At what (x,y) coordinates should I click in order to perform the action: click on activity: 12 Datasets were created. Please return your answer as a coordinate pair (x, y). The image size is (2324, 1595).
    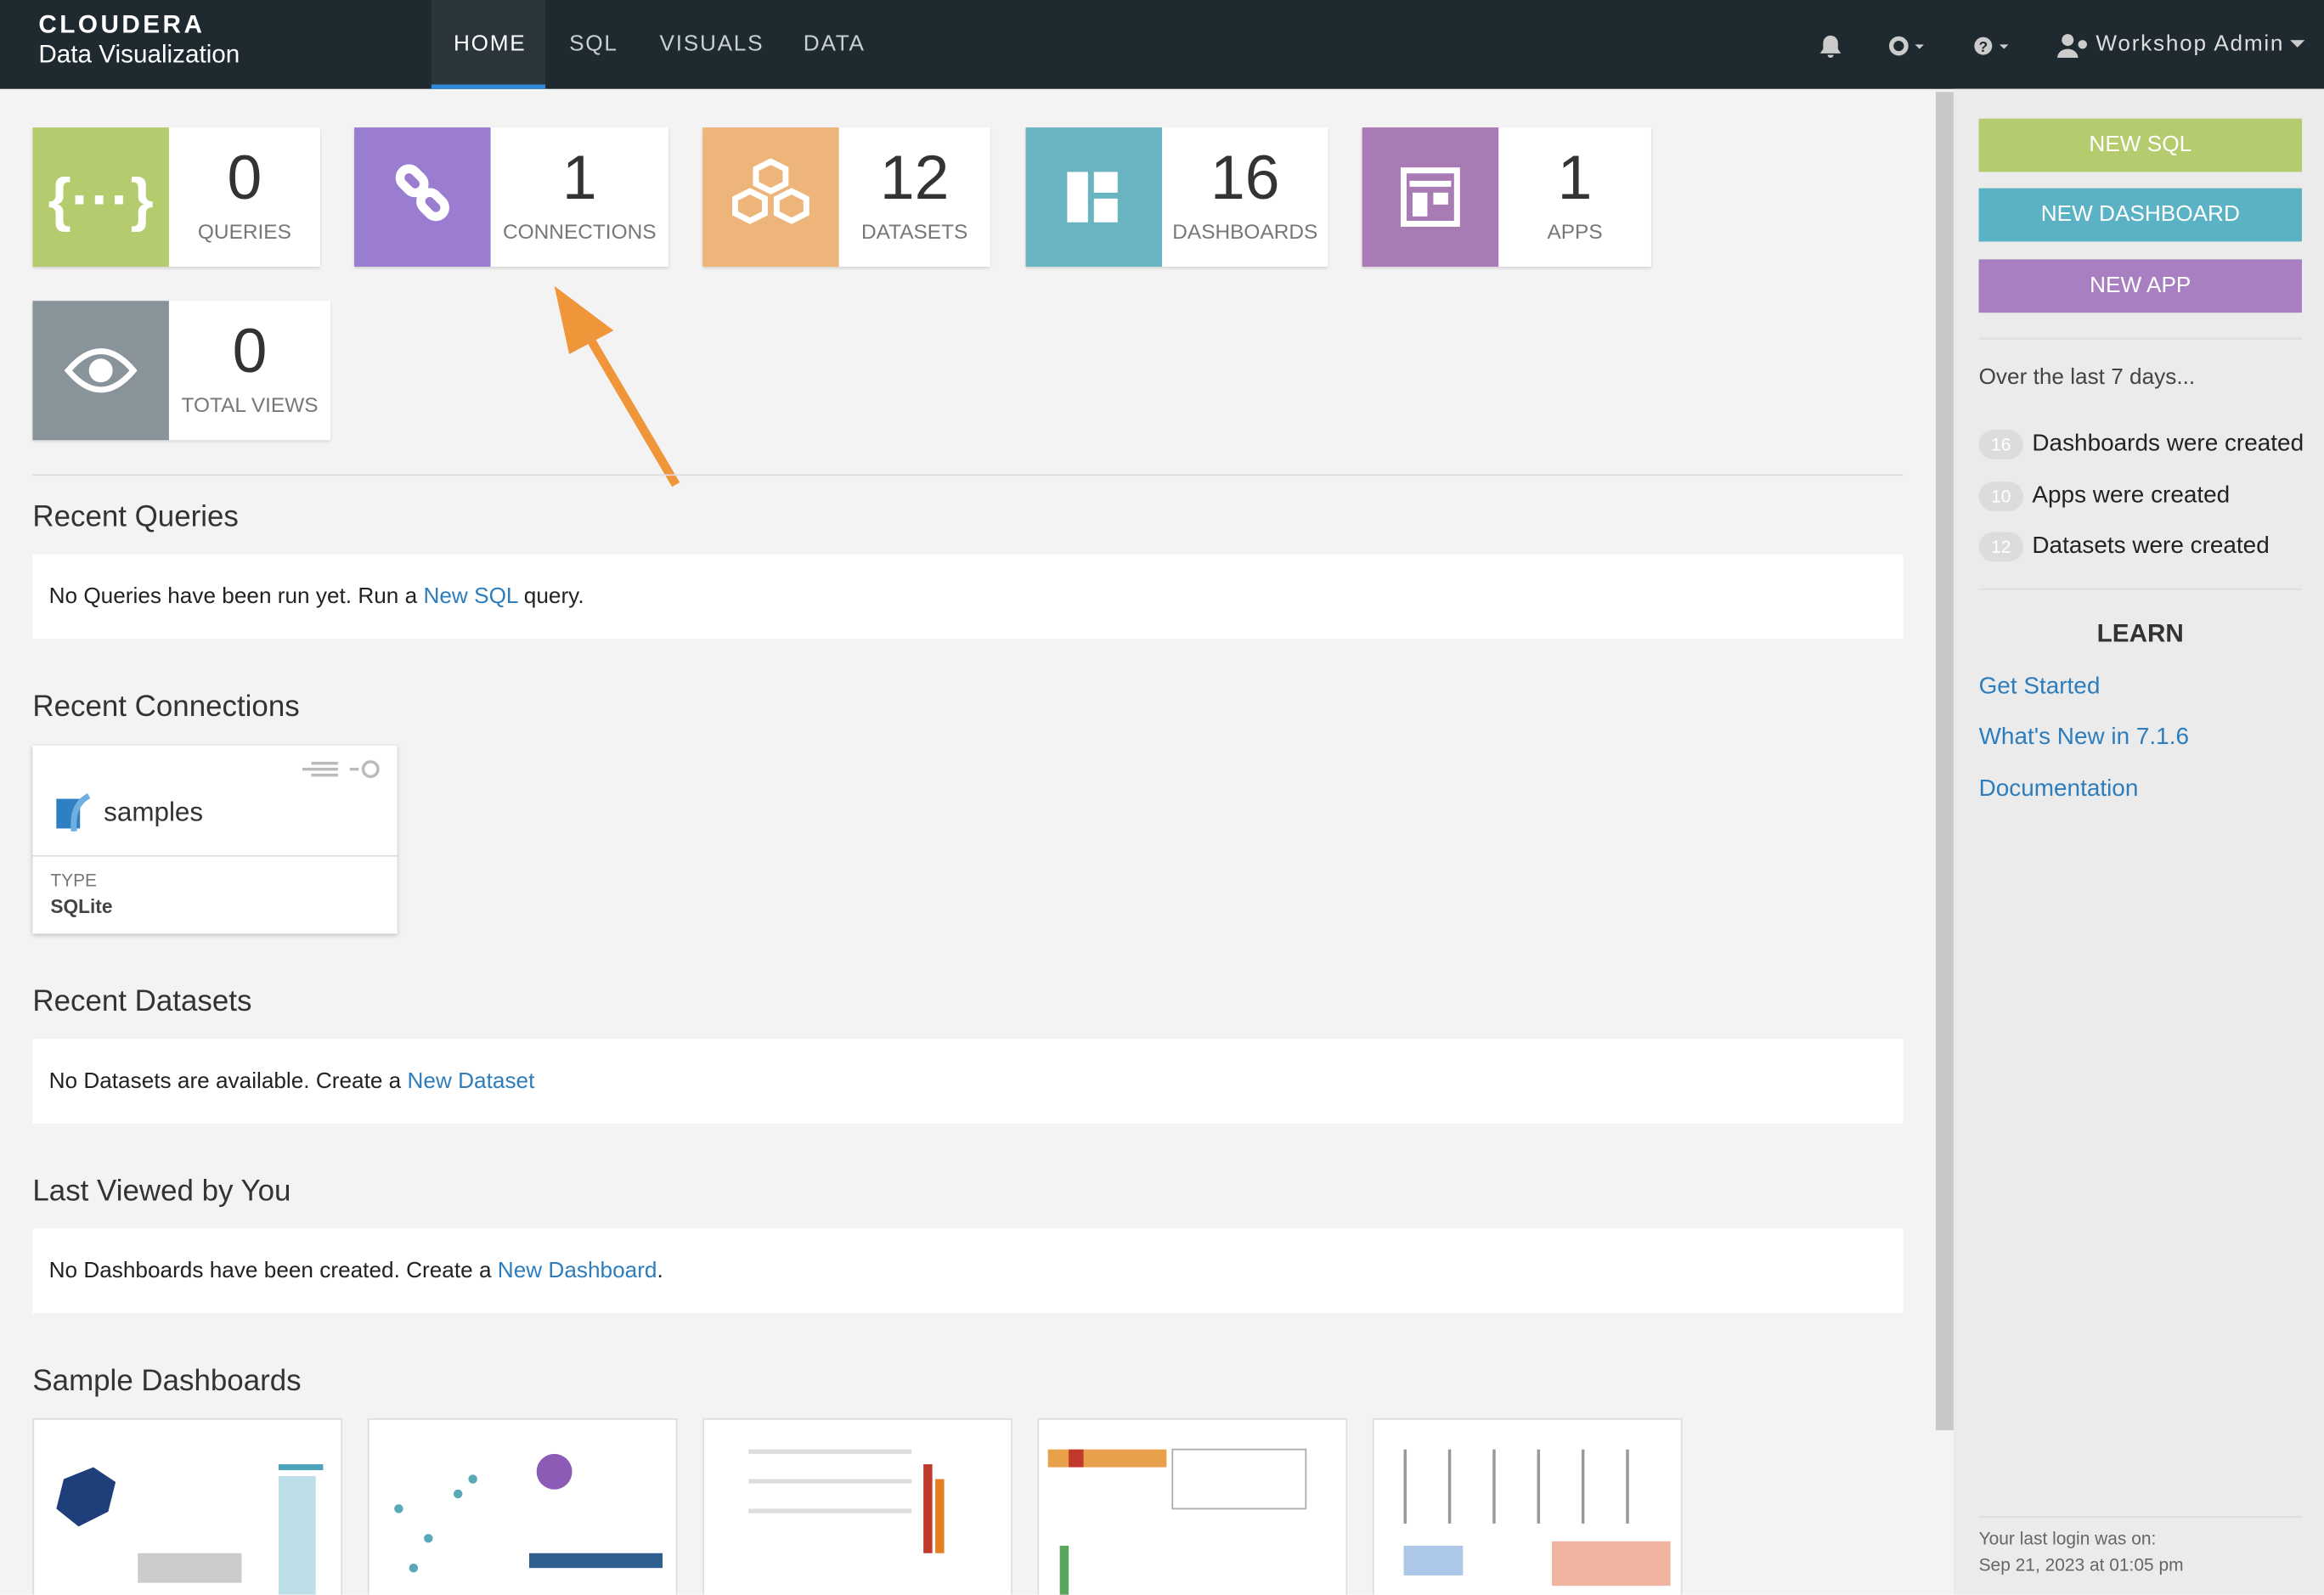
    Looking at the image, I should click on (2124, 547).